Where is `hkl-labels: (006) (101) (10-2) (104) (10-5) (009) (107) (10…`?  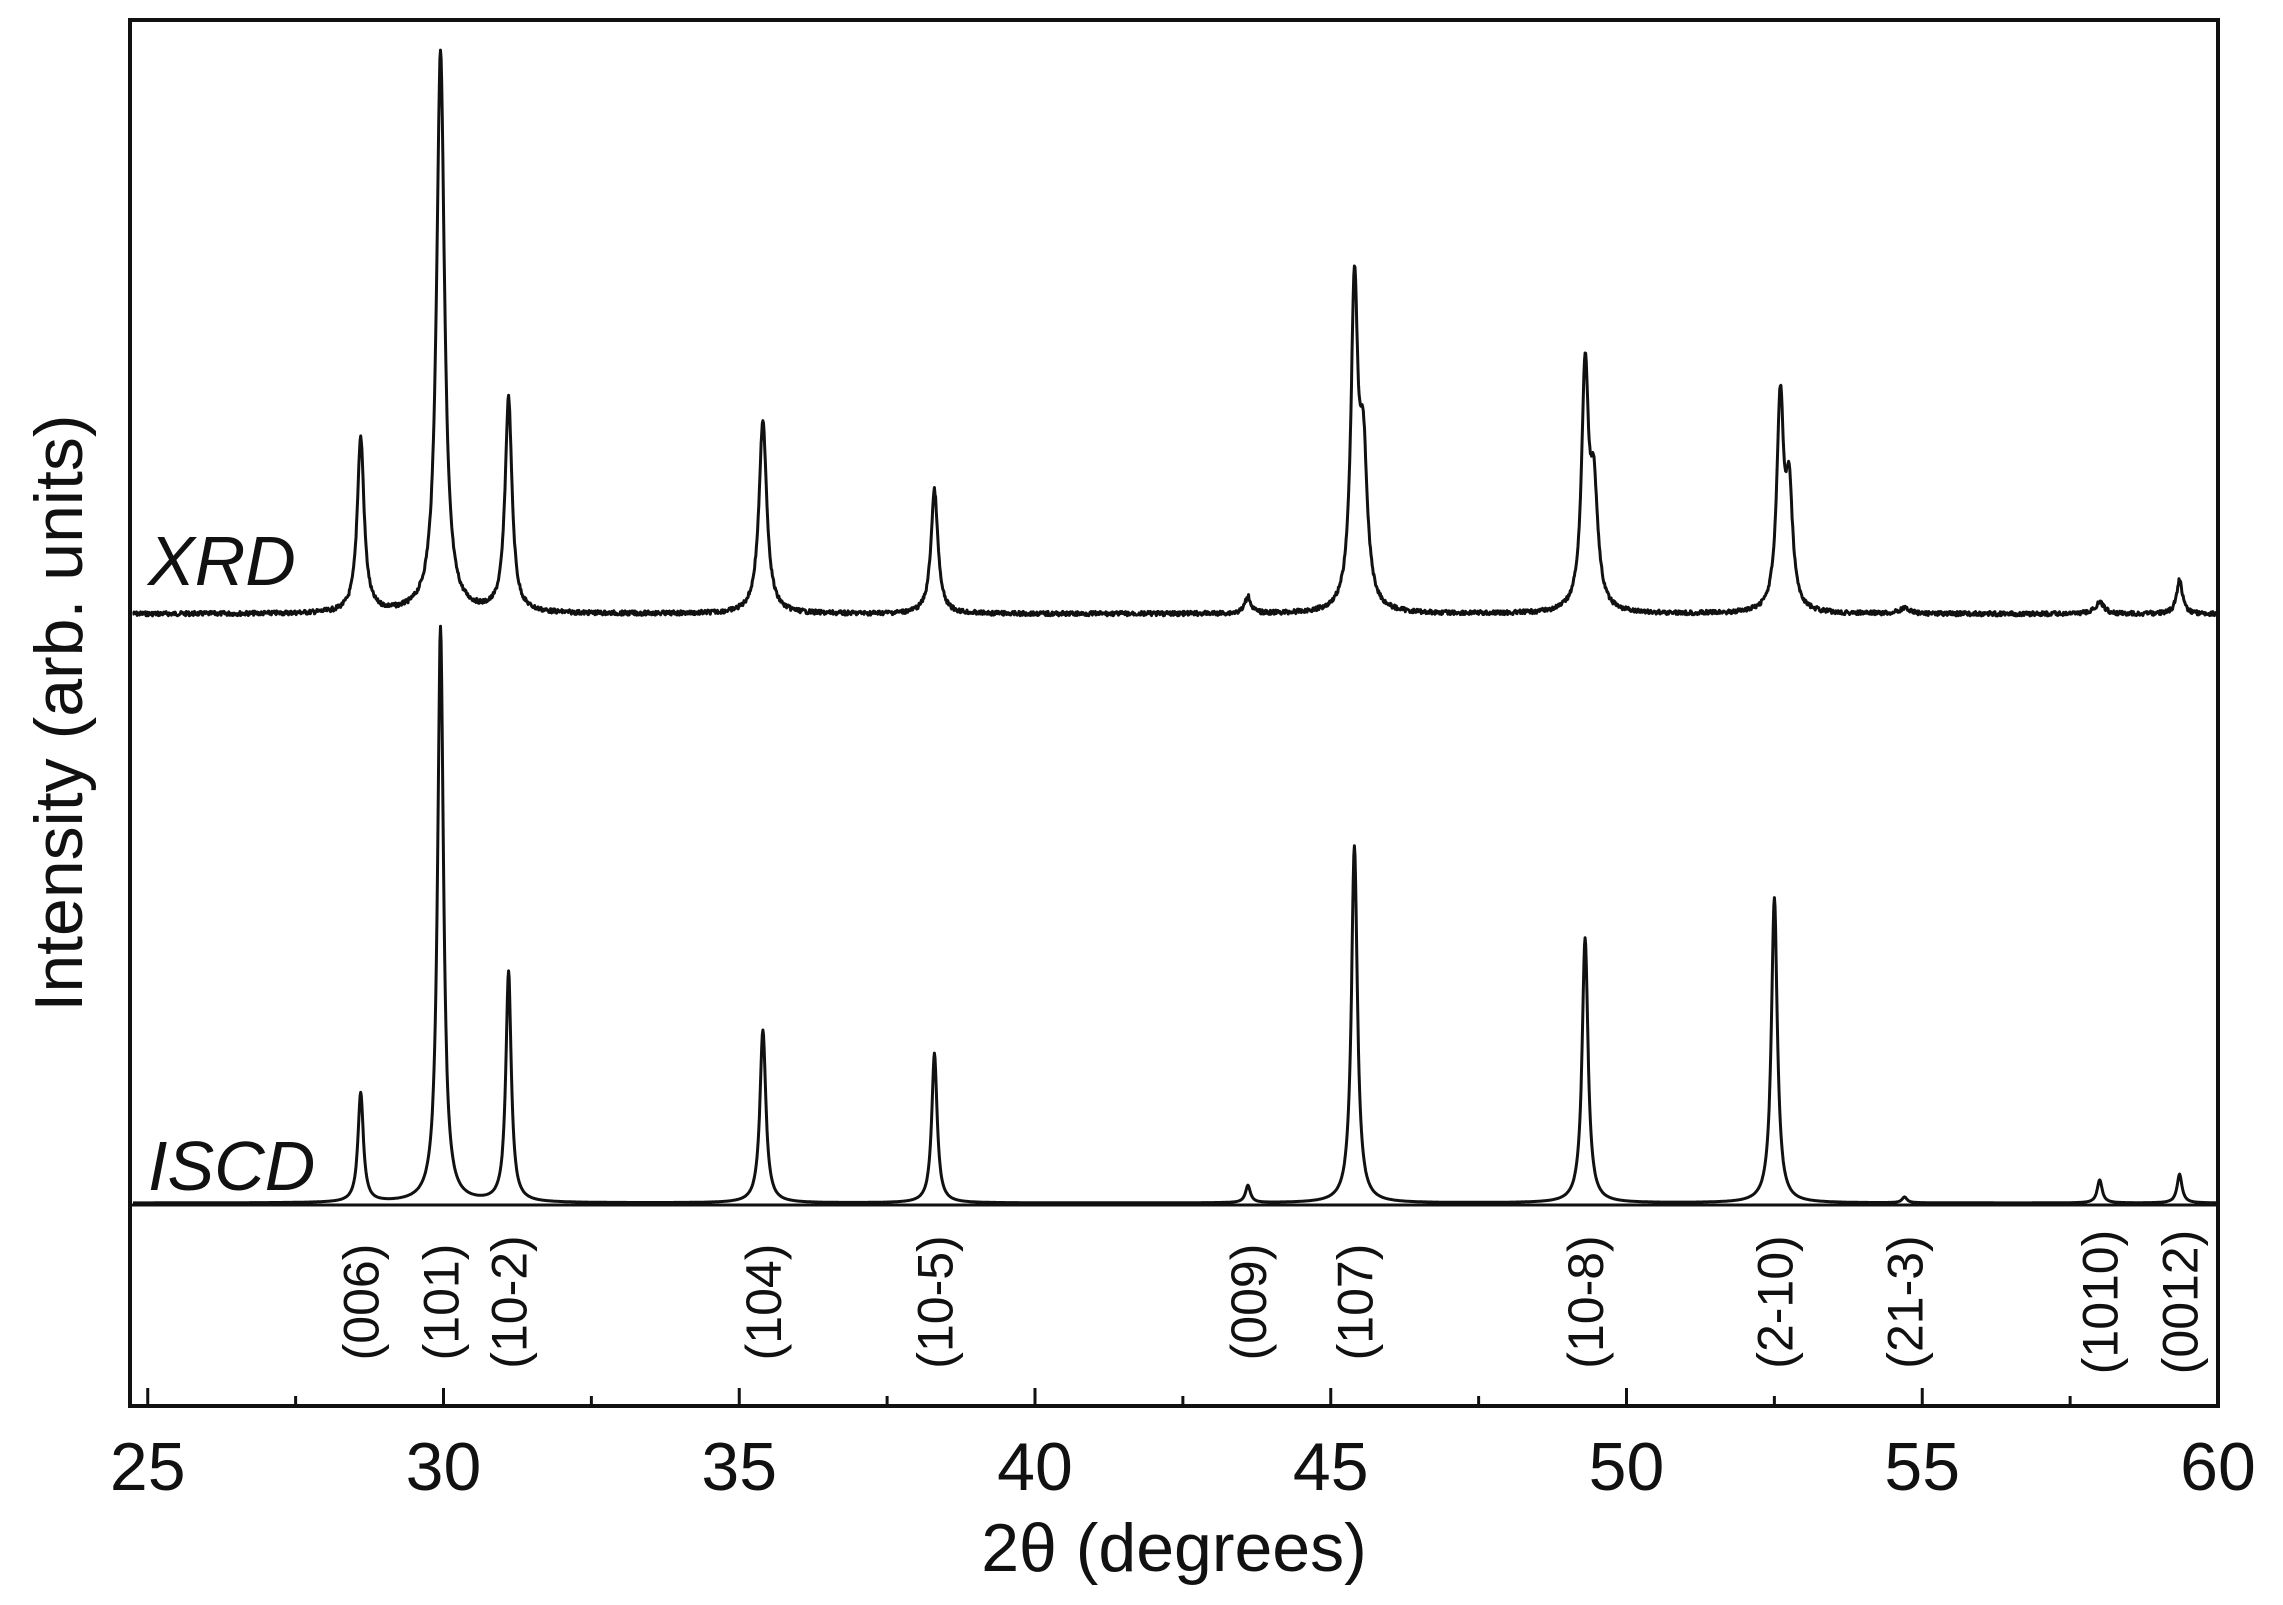
hkl-labels: (006) (101) (10-2) (104) (10-5) (009) (107) (10… is located at coordinates (1271, 1302).